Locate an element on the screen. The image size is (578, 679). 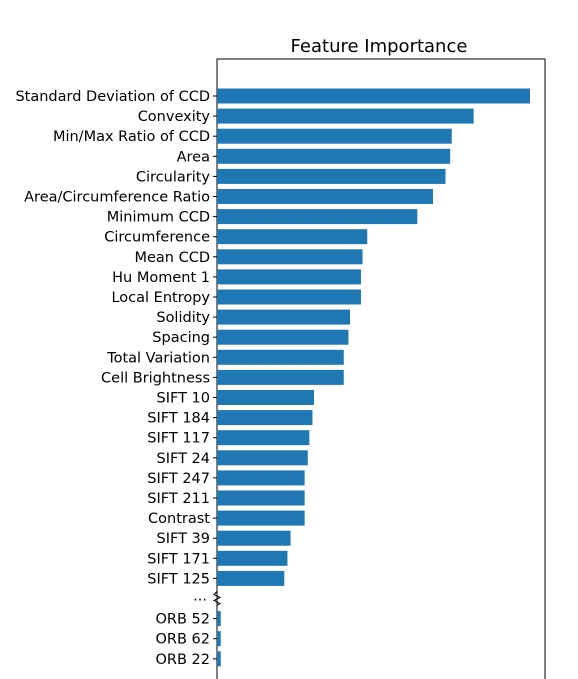
y-tick-label: Mean CCD is located at coordinates (172, 258).